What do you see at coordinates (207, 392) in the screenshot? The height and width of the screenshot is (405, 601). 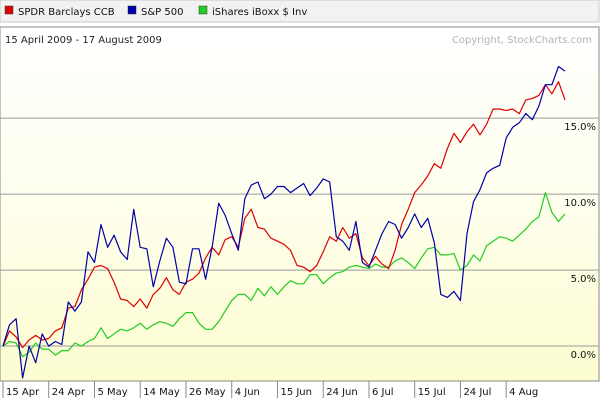 I see `x-tick-label-2009-05-26: 26 May` at bounding box center [207, 392].